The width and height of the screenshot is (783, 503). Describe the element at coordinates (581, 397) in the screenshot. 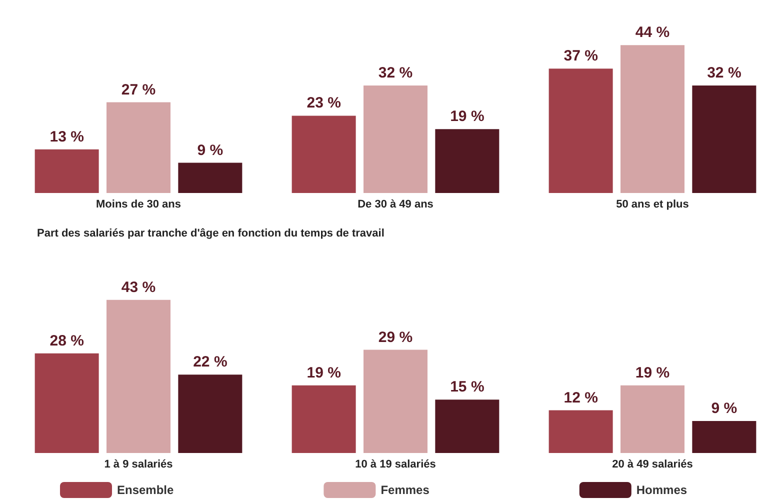

I see `data-label: 12 %` at that location.